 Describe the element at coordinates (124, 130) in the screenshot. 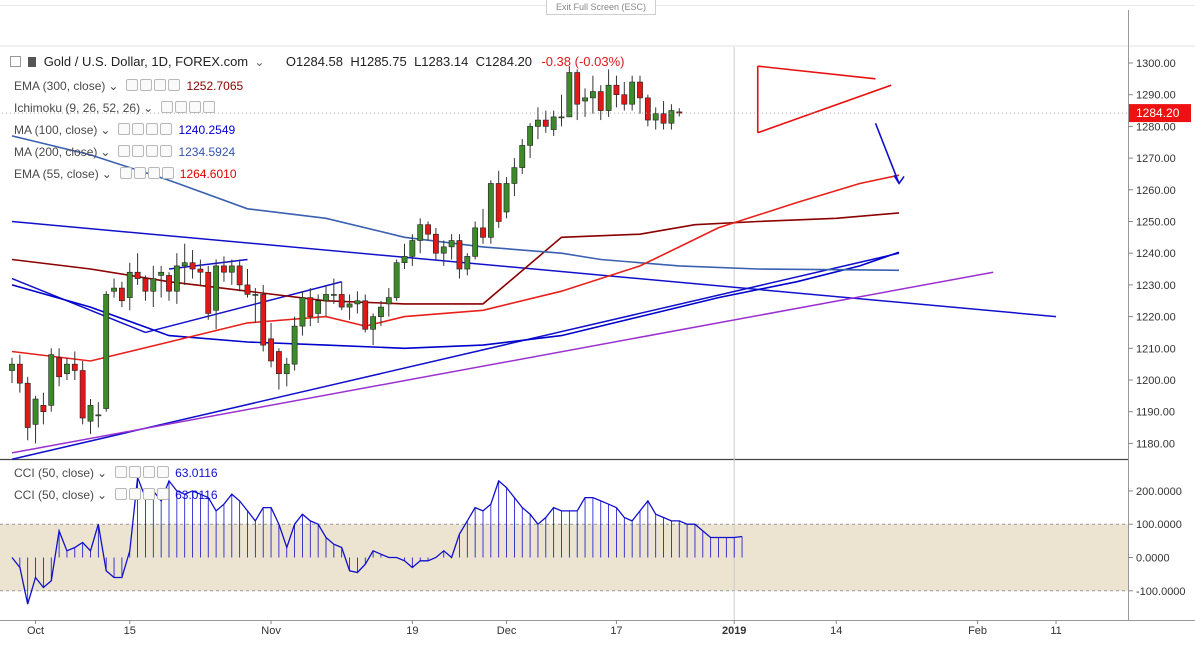

I see `indicator-legend-row: MA (100, close) ⌄ 1240.2549` at that location.